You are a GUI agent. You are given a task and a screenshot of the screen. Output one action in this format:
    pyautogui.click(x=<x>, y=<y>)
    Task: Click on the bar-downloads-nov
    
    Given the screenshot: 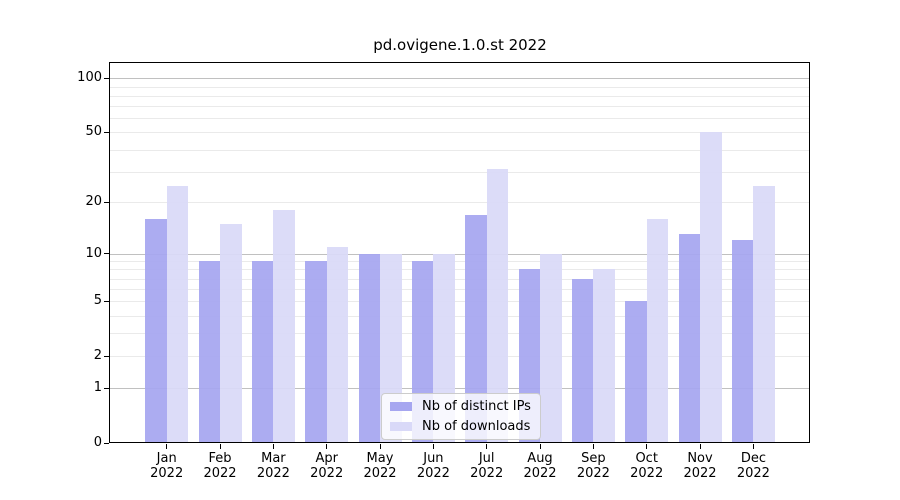 What is the action you would take?
    pyautogui.click(x=711, y=287)
    